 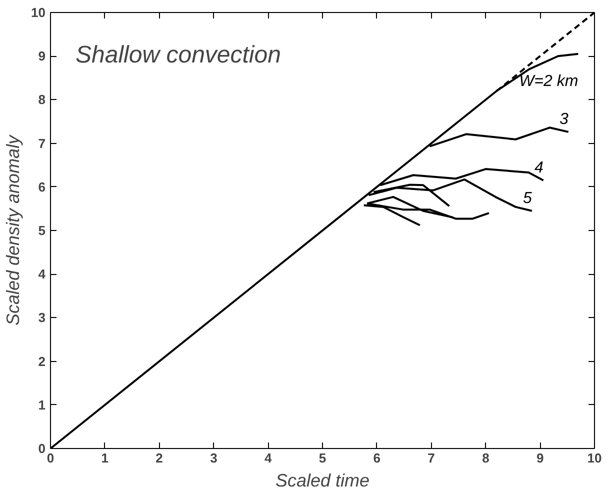 I want to click on x-tick-label: 7, so click(x=431, y=458).